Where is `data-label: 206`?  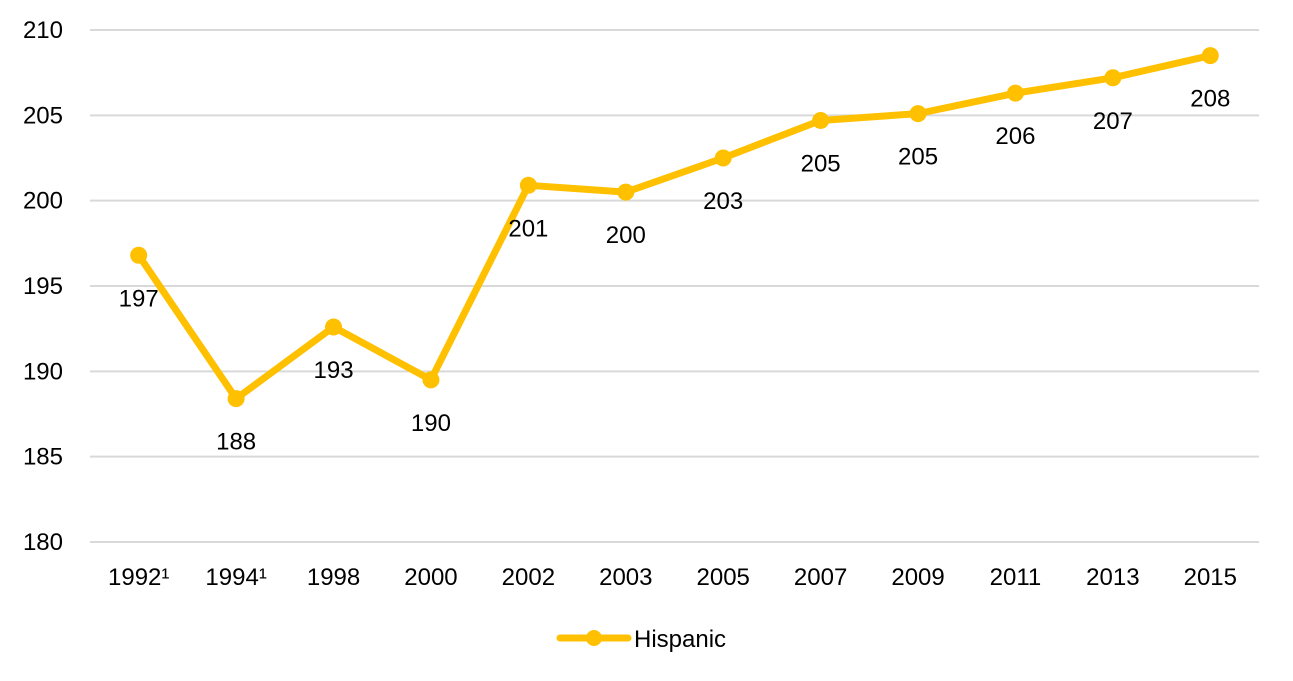 data-label: 206 is located at coordinates (1015, 136).